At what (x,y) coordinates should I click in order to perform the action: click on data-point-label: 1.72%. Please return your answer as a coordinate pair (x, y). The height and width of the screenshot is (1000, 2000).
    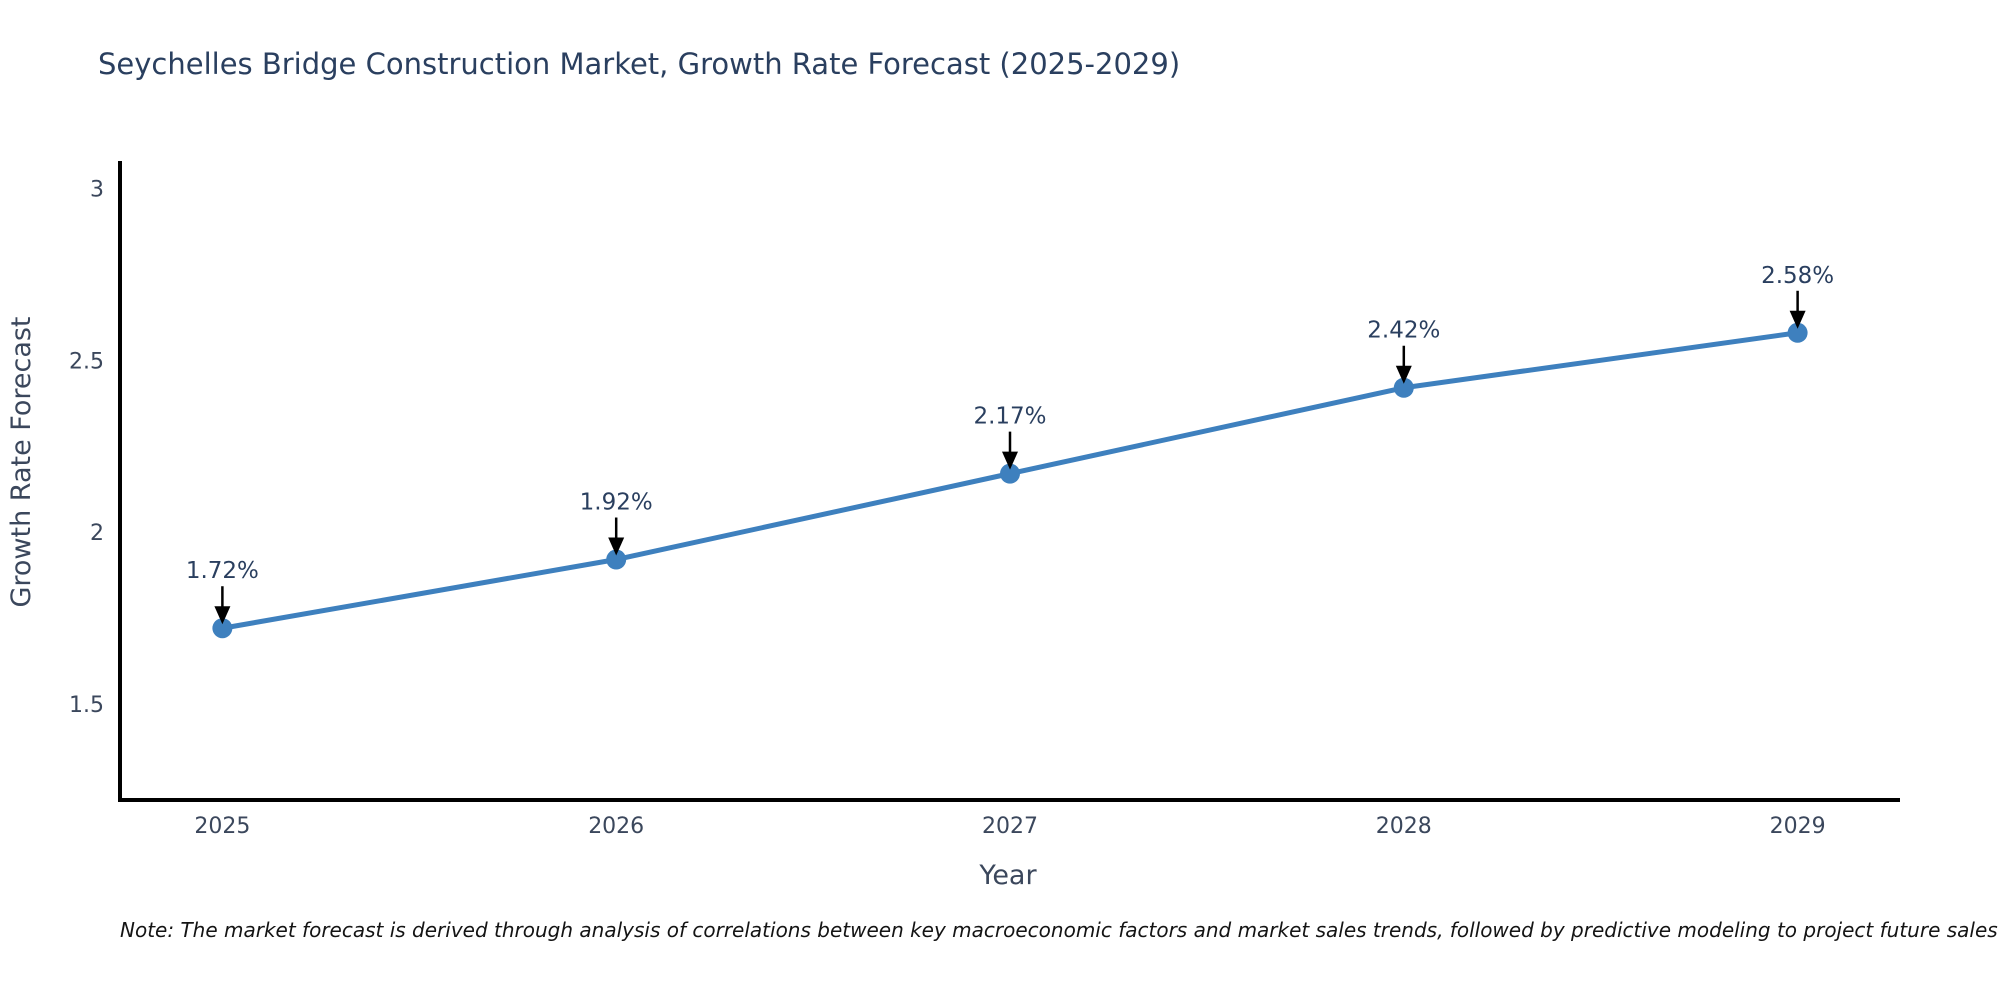
    Looking at the image, I should click on (222, 571).